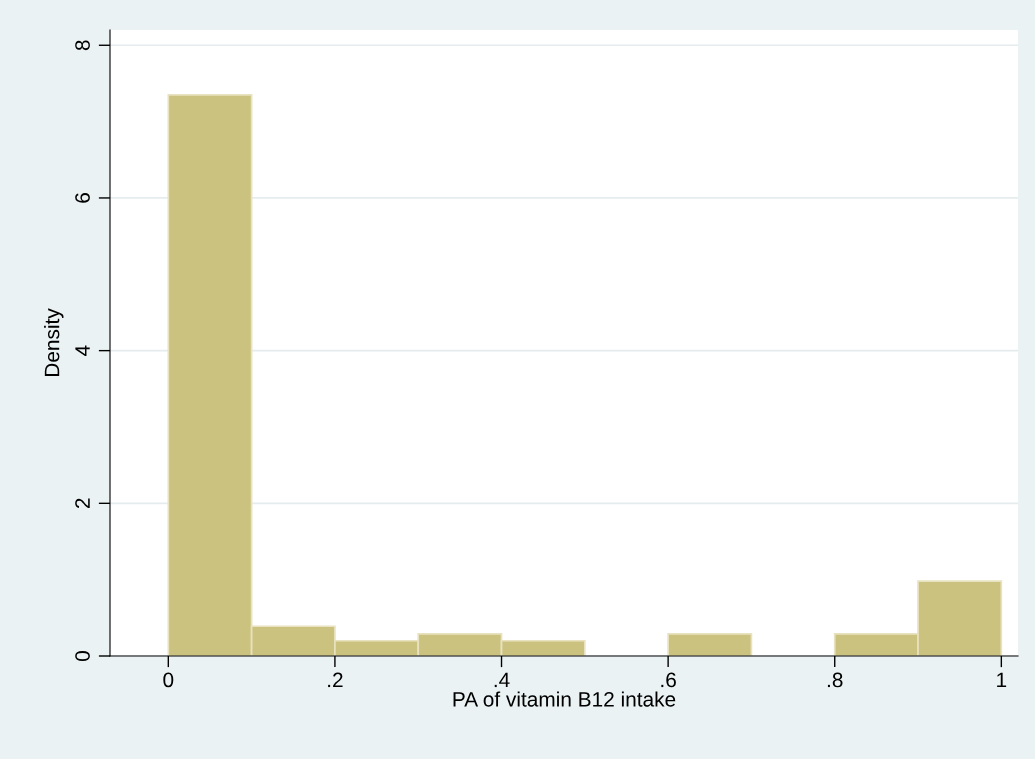 The width and height of the screenshot is (1035, 759). What do you see at coordinates (502, 680) in the screenshot?
I see `x-tick-label: .4` at bounding box center [502, 680].